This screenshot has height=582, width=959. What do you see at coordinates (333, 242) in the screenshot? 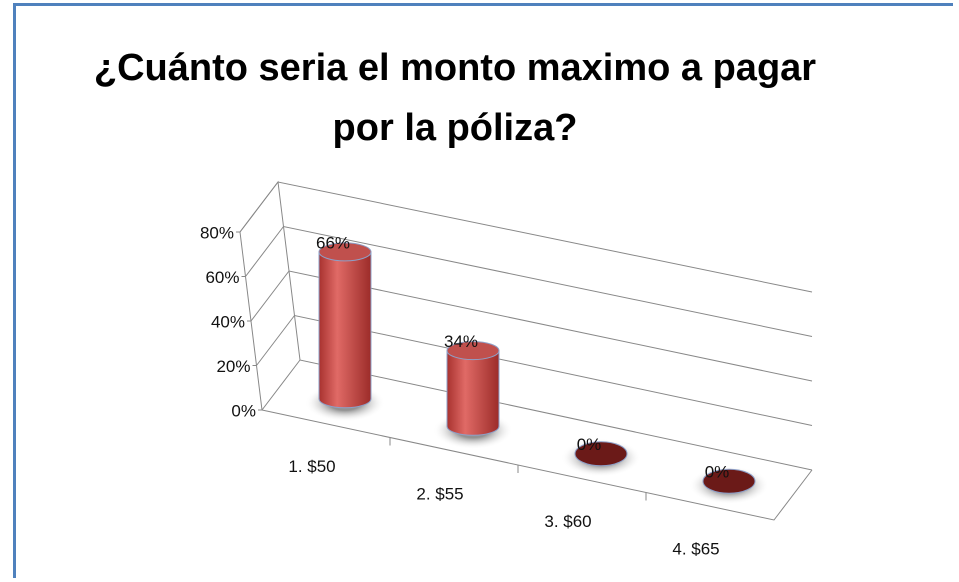
I see `data-label: 66%` at bounding box center [333, 242].